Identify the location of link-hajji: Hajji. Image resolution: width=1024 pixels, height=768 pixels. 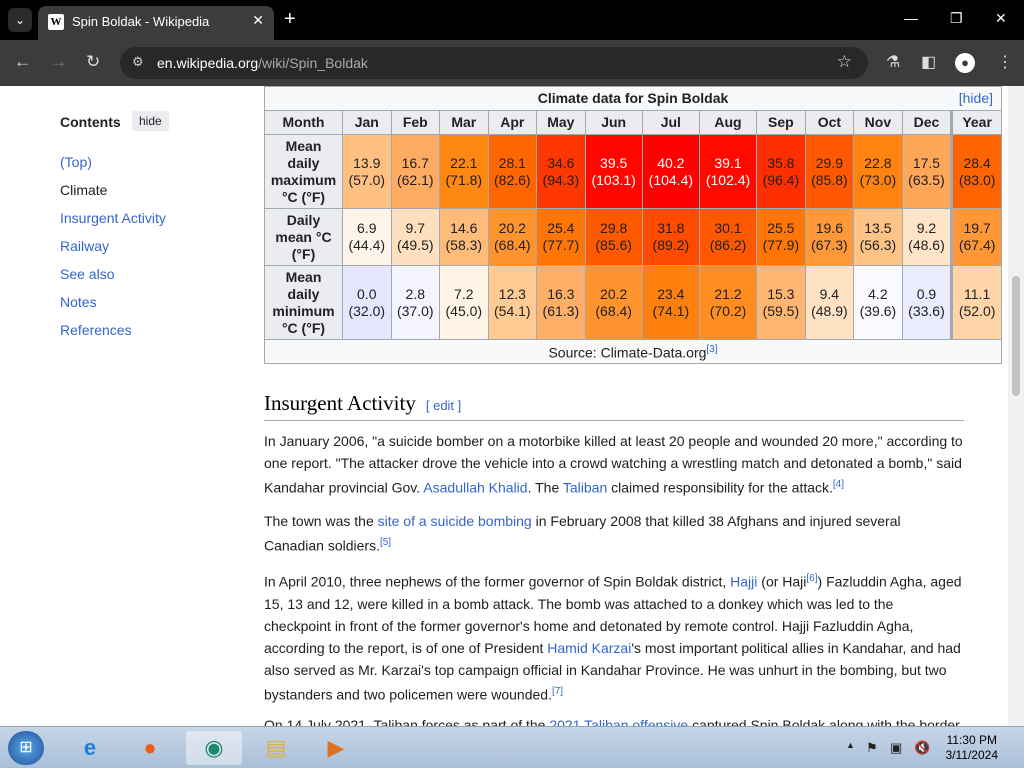
(744, 581).